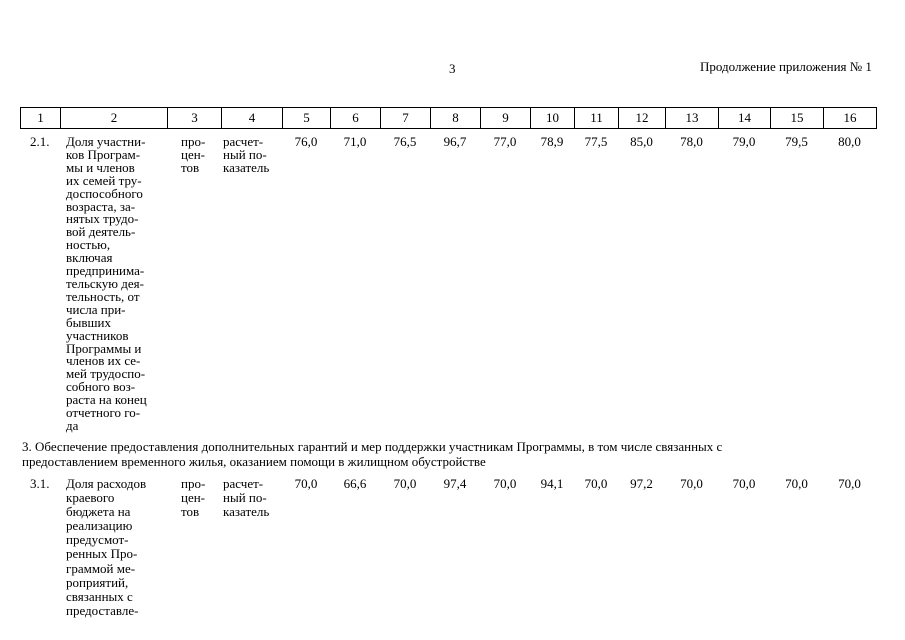  Describe the element at coordinates (355, 141) in the screenshot. I see `indicator-value: 71,0` at that location.